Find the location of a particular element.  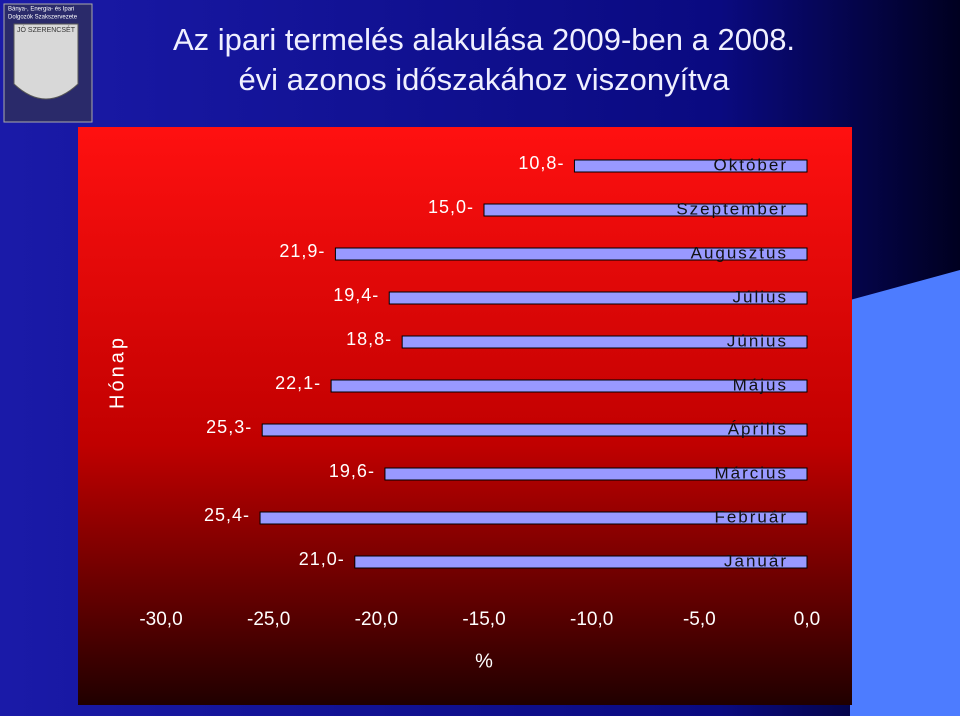

value-label: 22,1- is located at coordinates (298, 383).